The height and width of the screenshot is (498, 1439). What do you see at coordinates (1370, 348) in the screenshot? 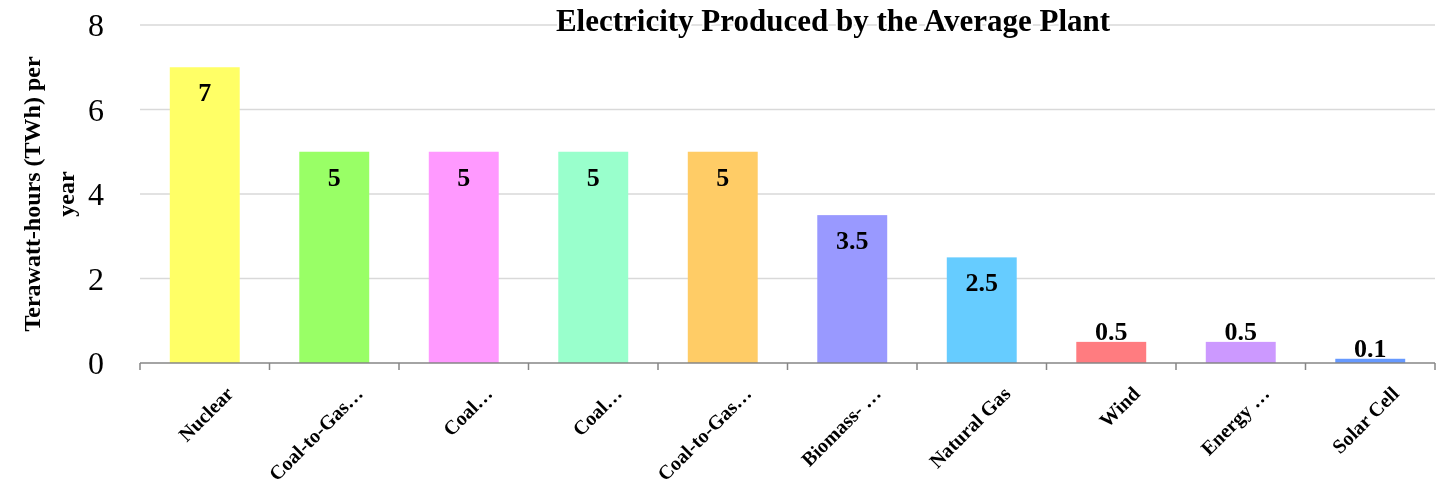
I see `data-label: 0.1` at bounding box center [1370, 348].